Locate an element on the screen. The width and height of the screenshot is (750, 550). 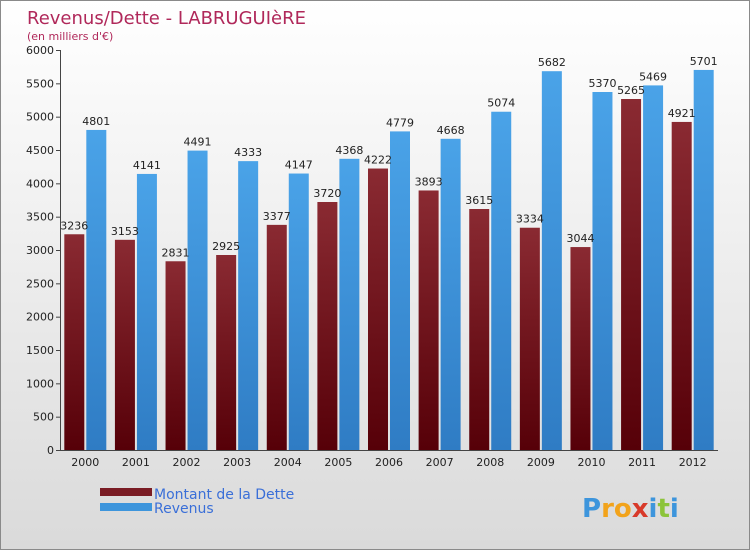
bar-revenus-2005 is located at coordinates (349, 304).